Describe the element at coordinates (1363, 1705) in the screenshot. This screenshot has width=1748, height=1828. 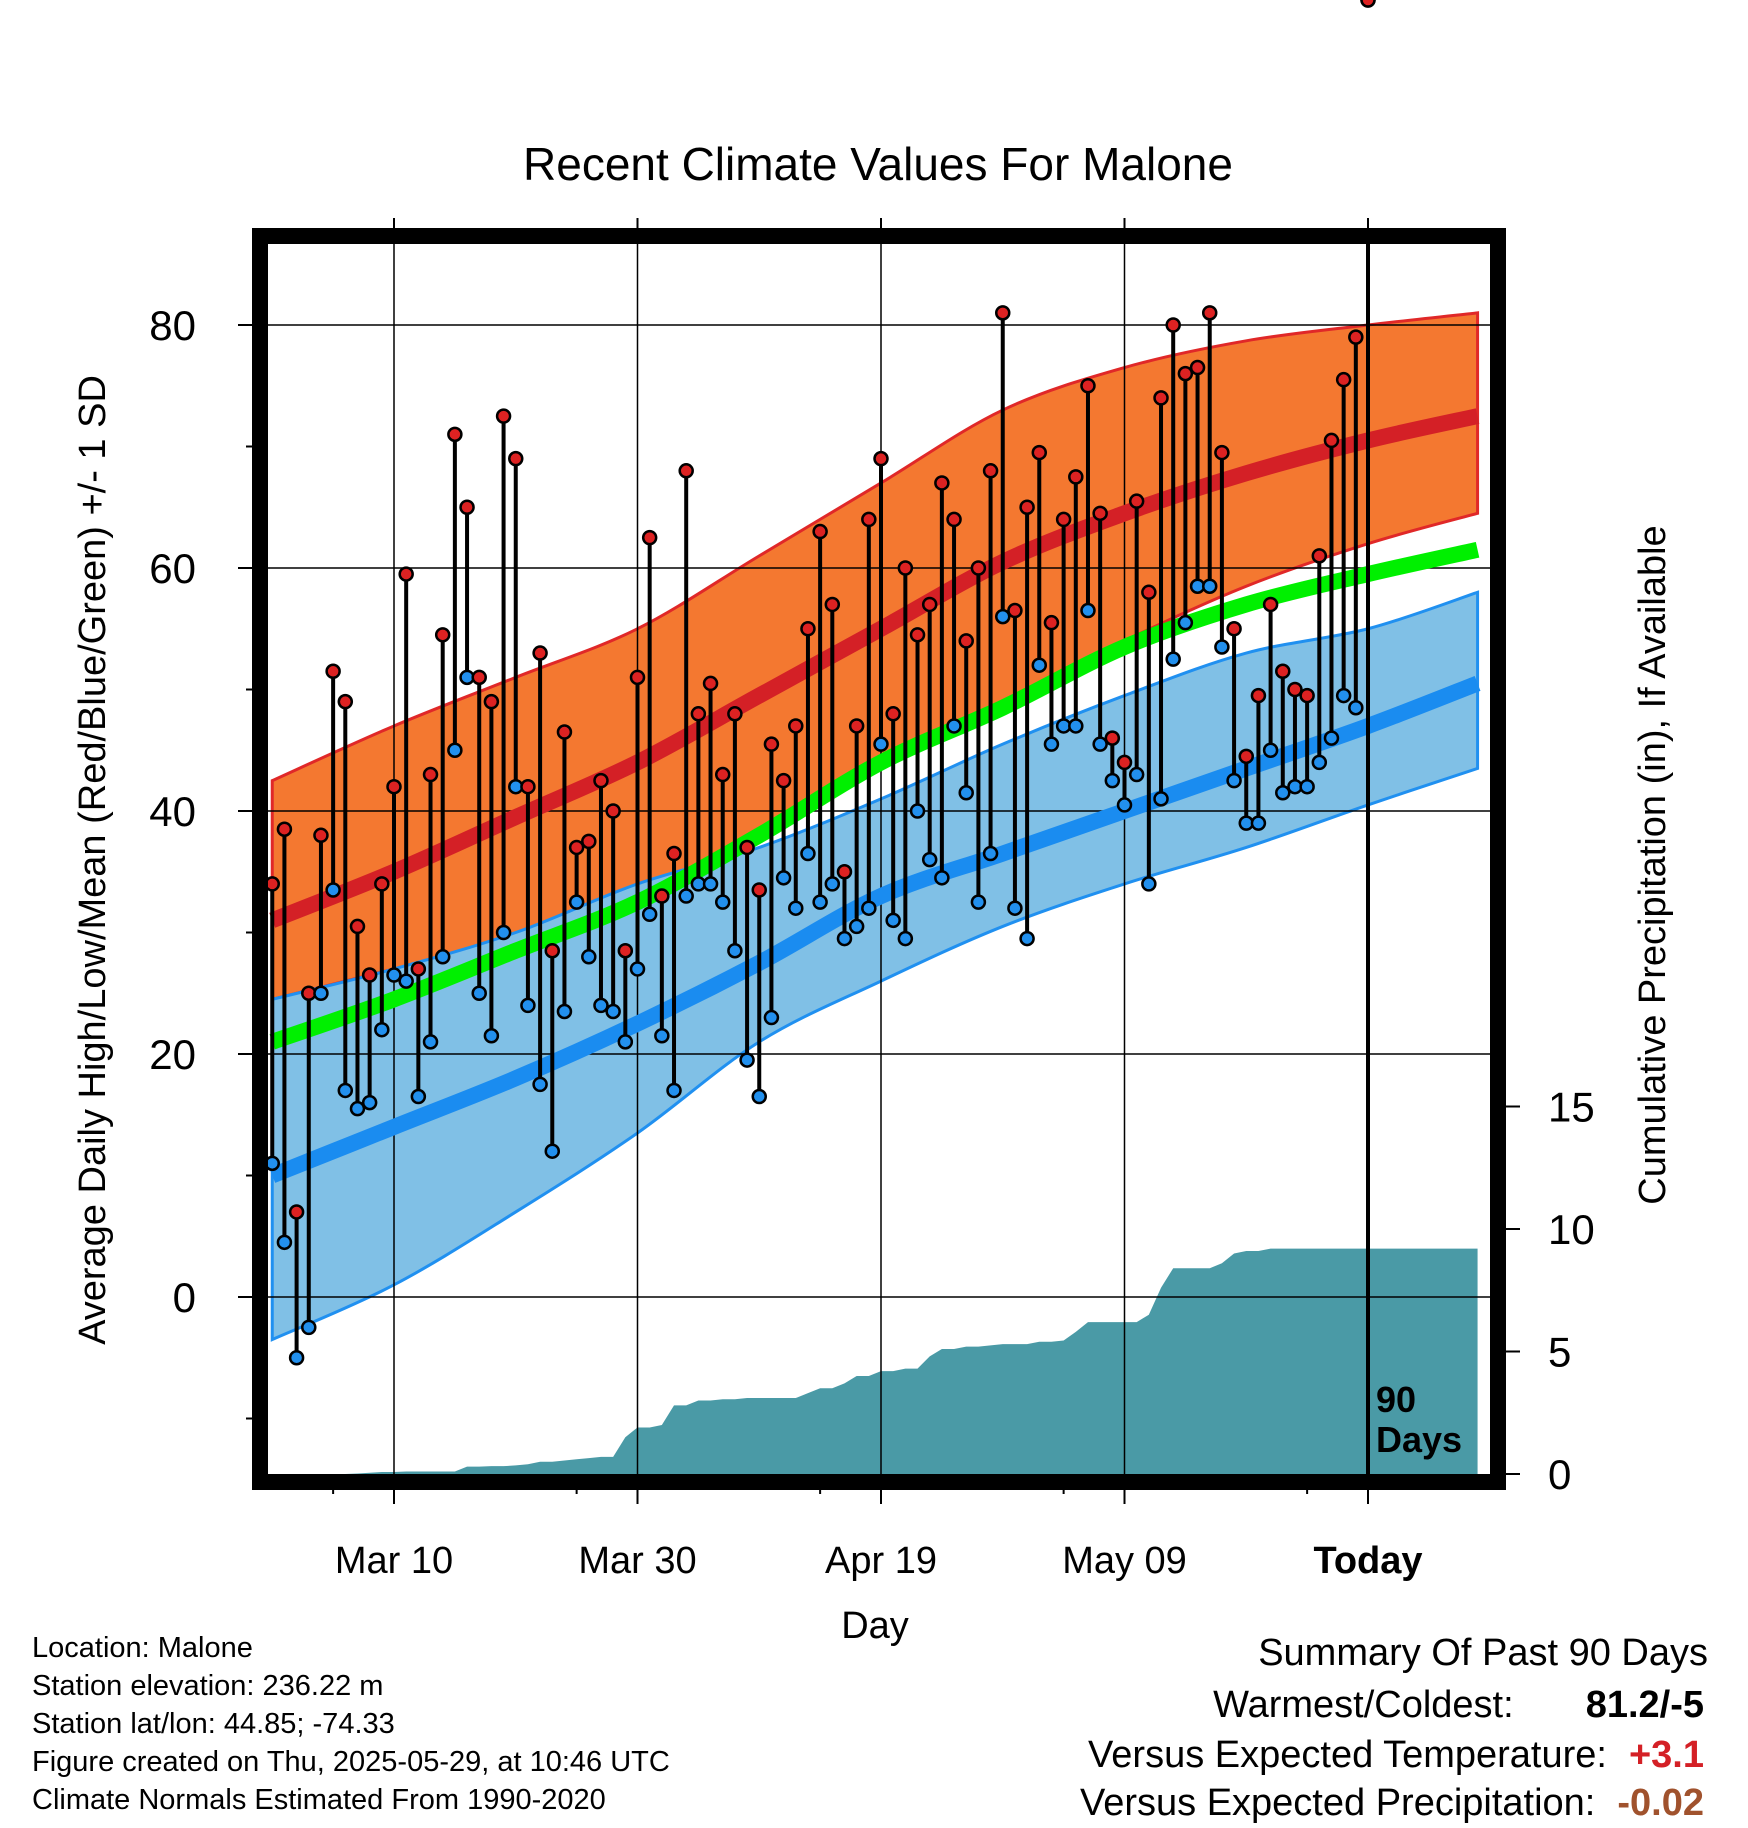
I see `summary-warmest-label: Warmest/Coldest:` at that location.